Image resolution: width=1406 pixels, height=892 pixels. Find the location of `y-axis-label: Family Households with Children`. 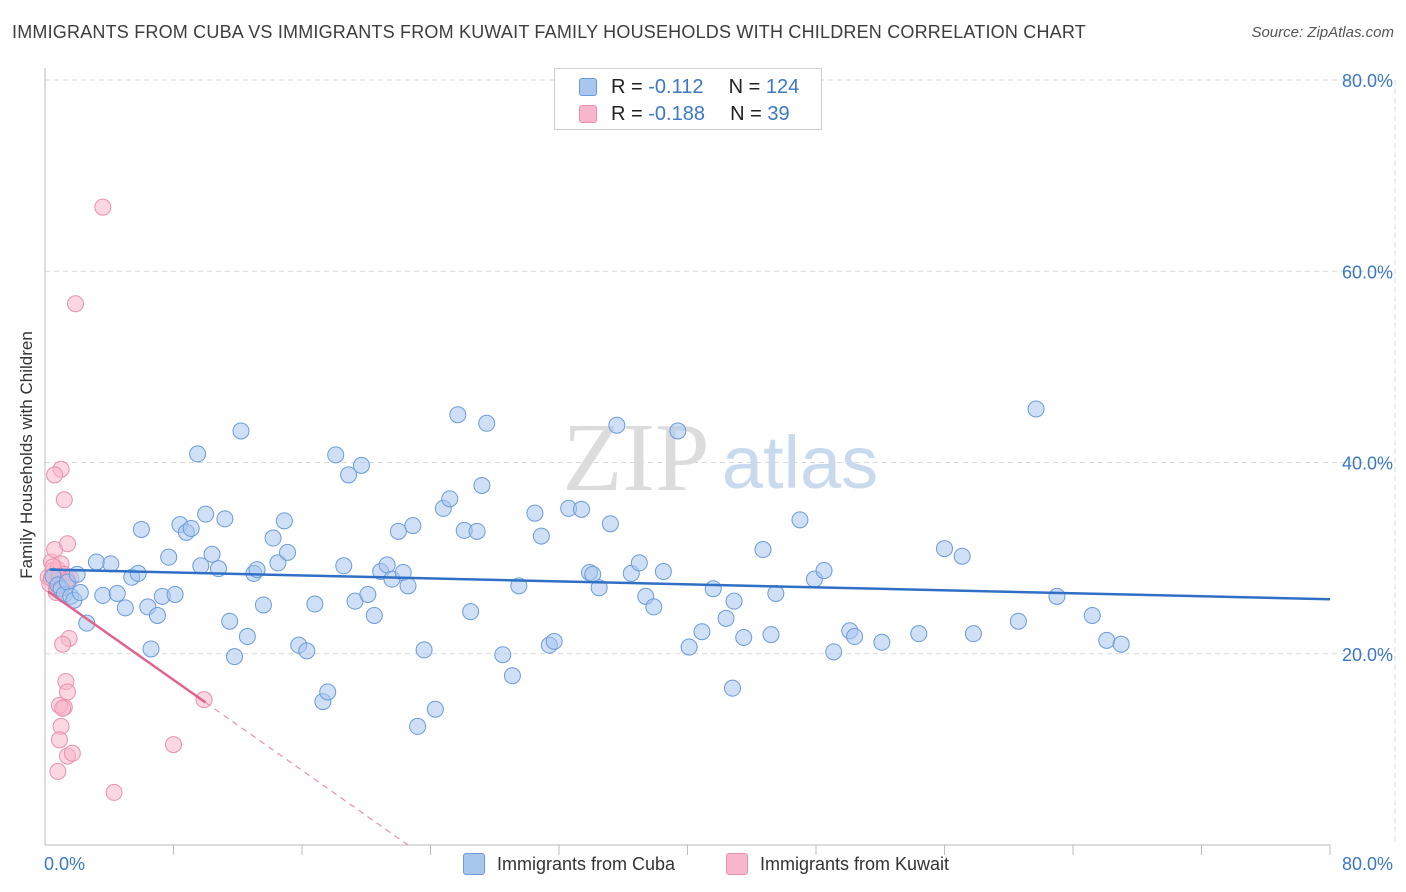

y-axis-label: Family Households with Children is located at coordinates (26, 455).